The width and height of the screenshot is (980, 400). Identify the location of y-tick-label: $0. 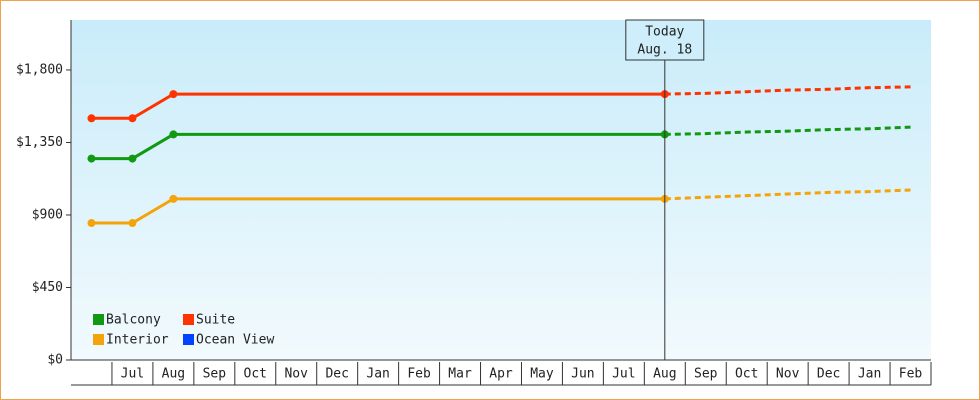
(55, 360).